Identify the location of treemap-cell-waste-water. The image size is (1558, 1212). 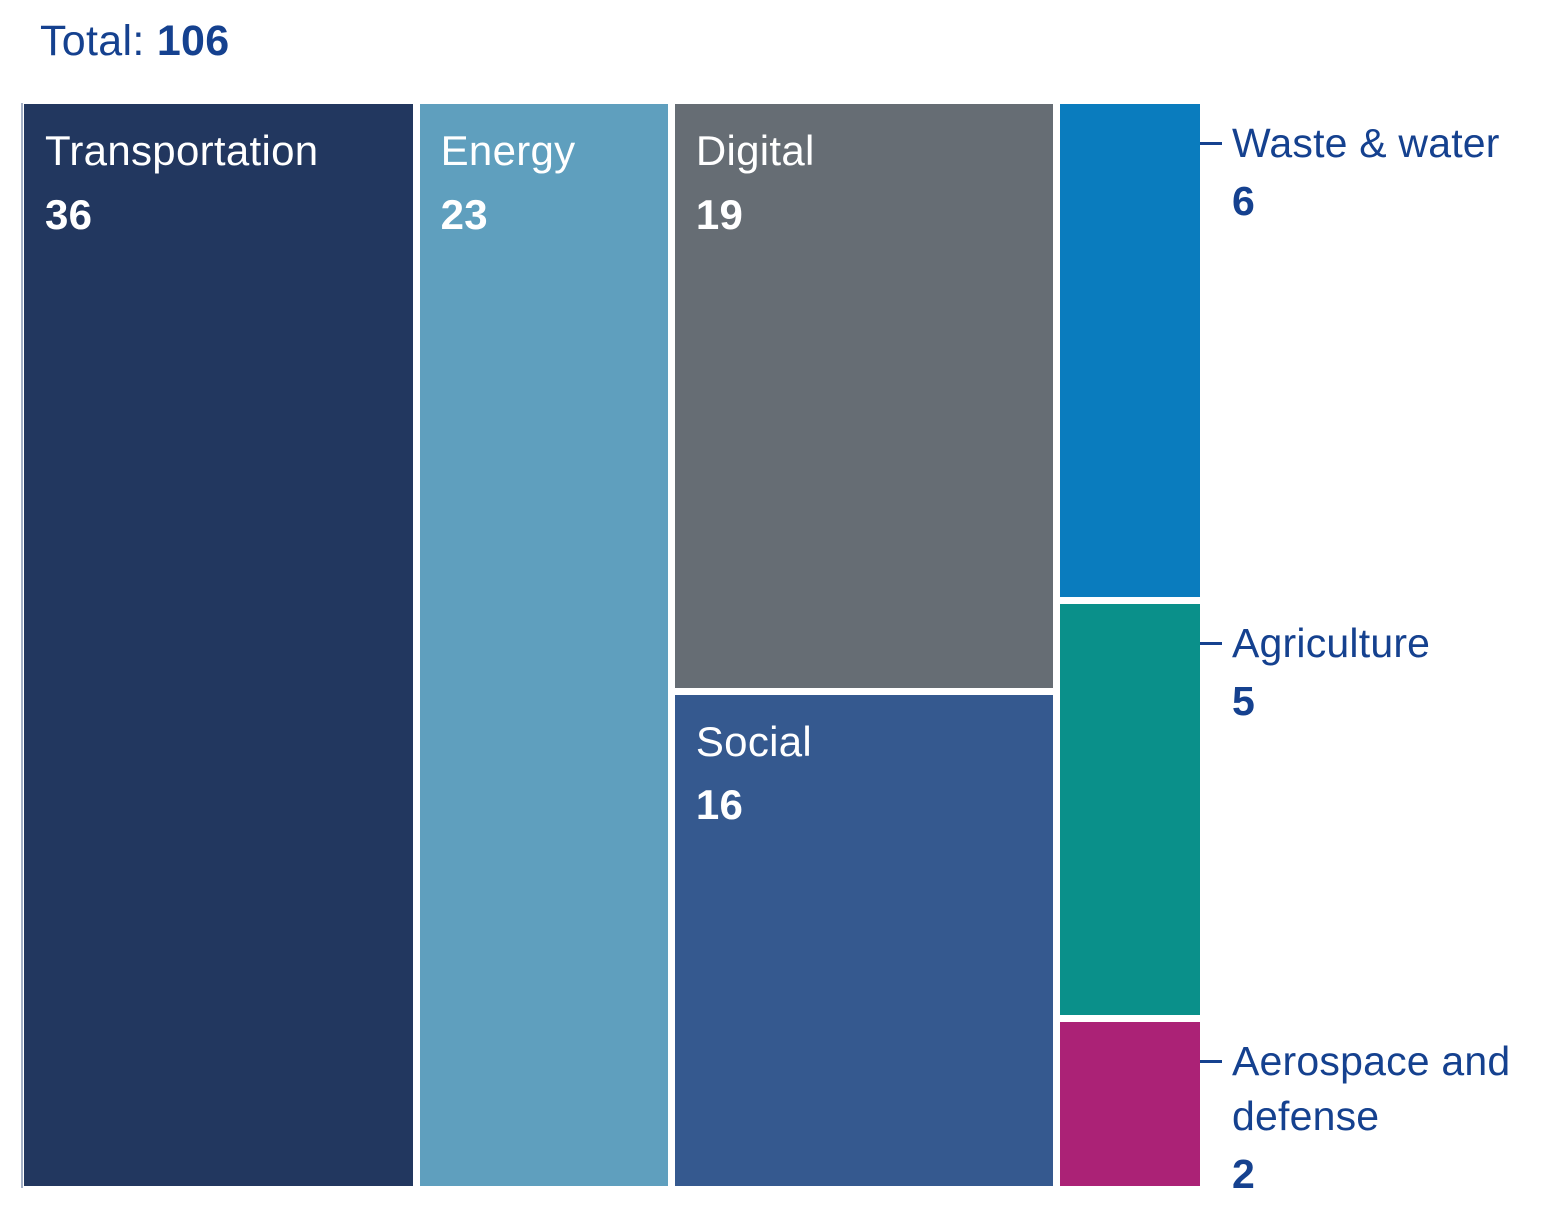
(1129, 350).